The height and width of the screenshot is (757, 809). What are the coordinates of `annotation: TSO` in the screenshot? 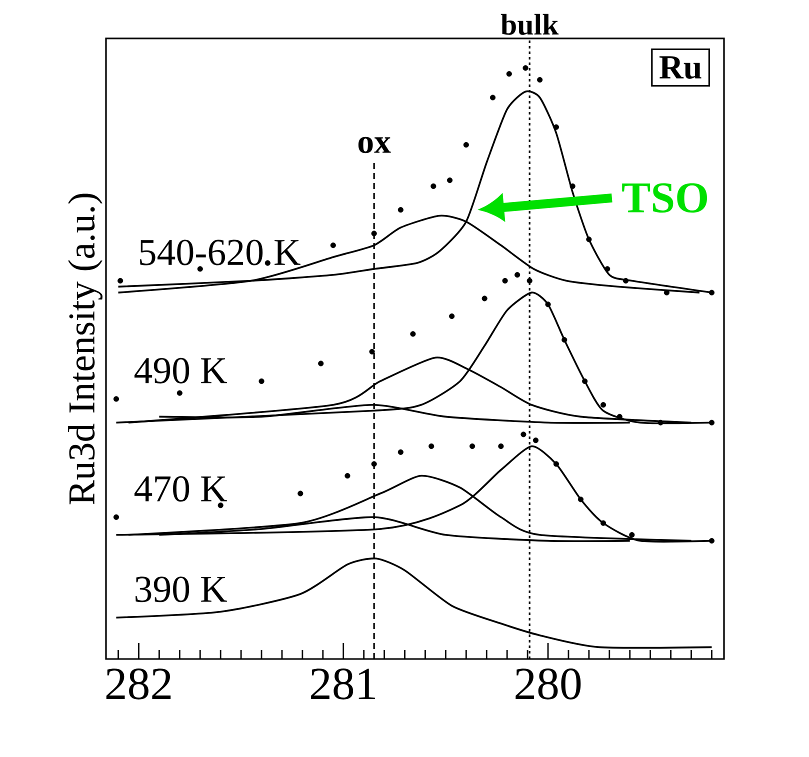 It's located at (664, 198).